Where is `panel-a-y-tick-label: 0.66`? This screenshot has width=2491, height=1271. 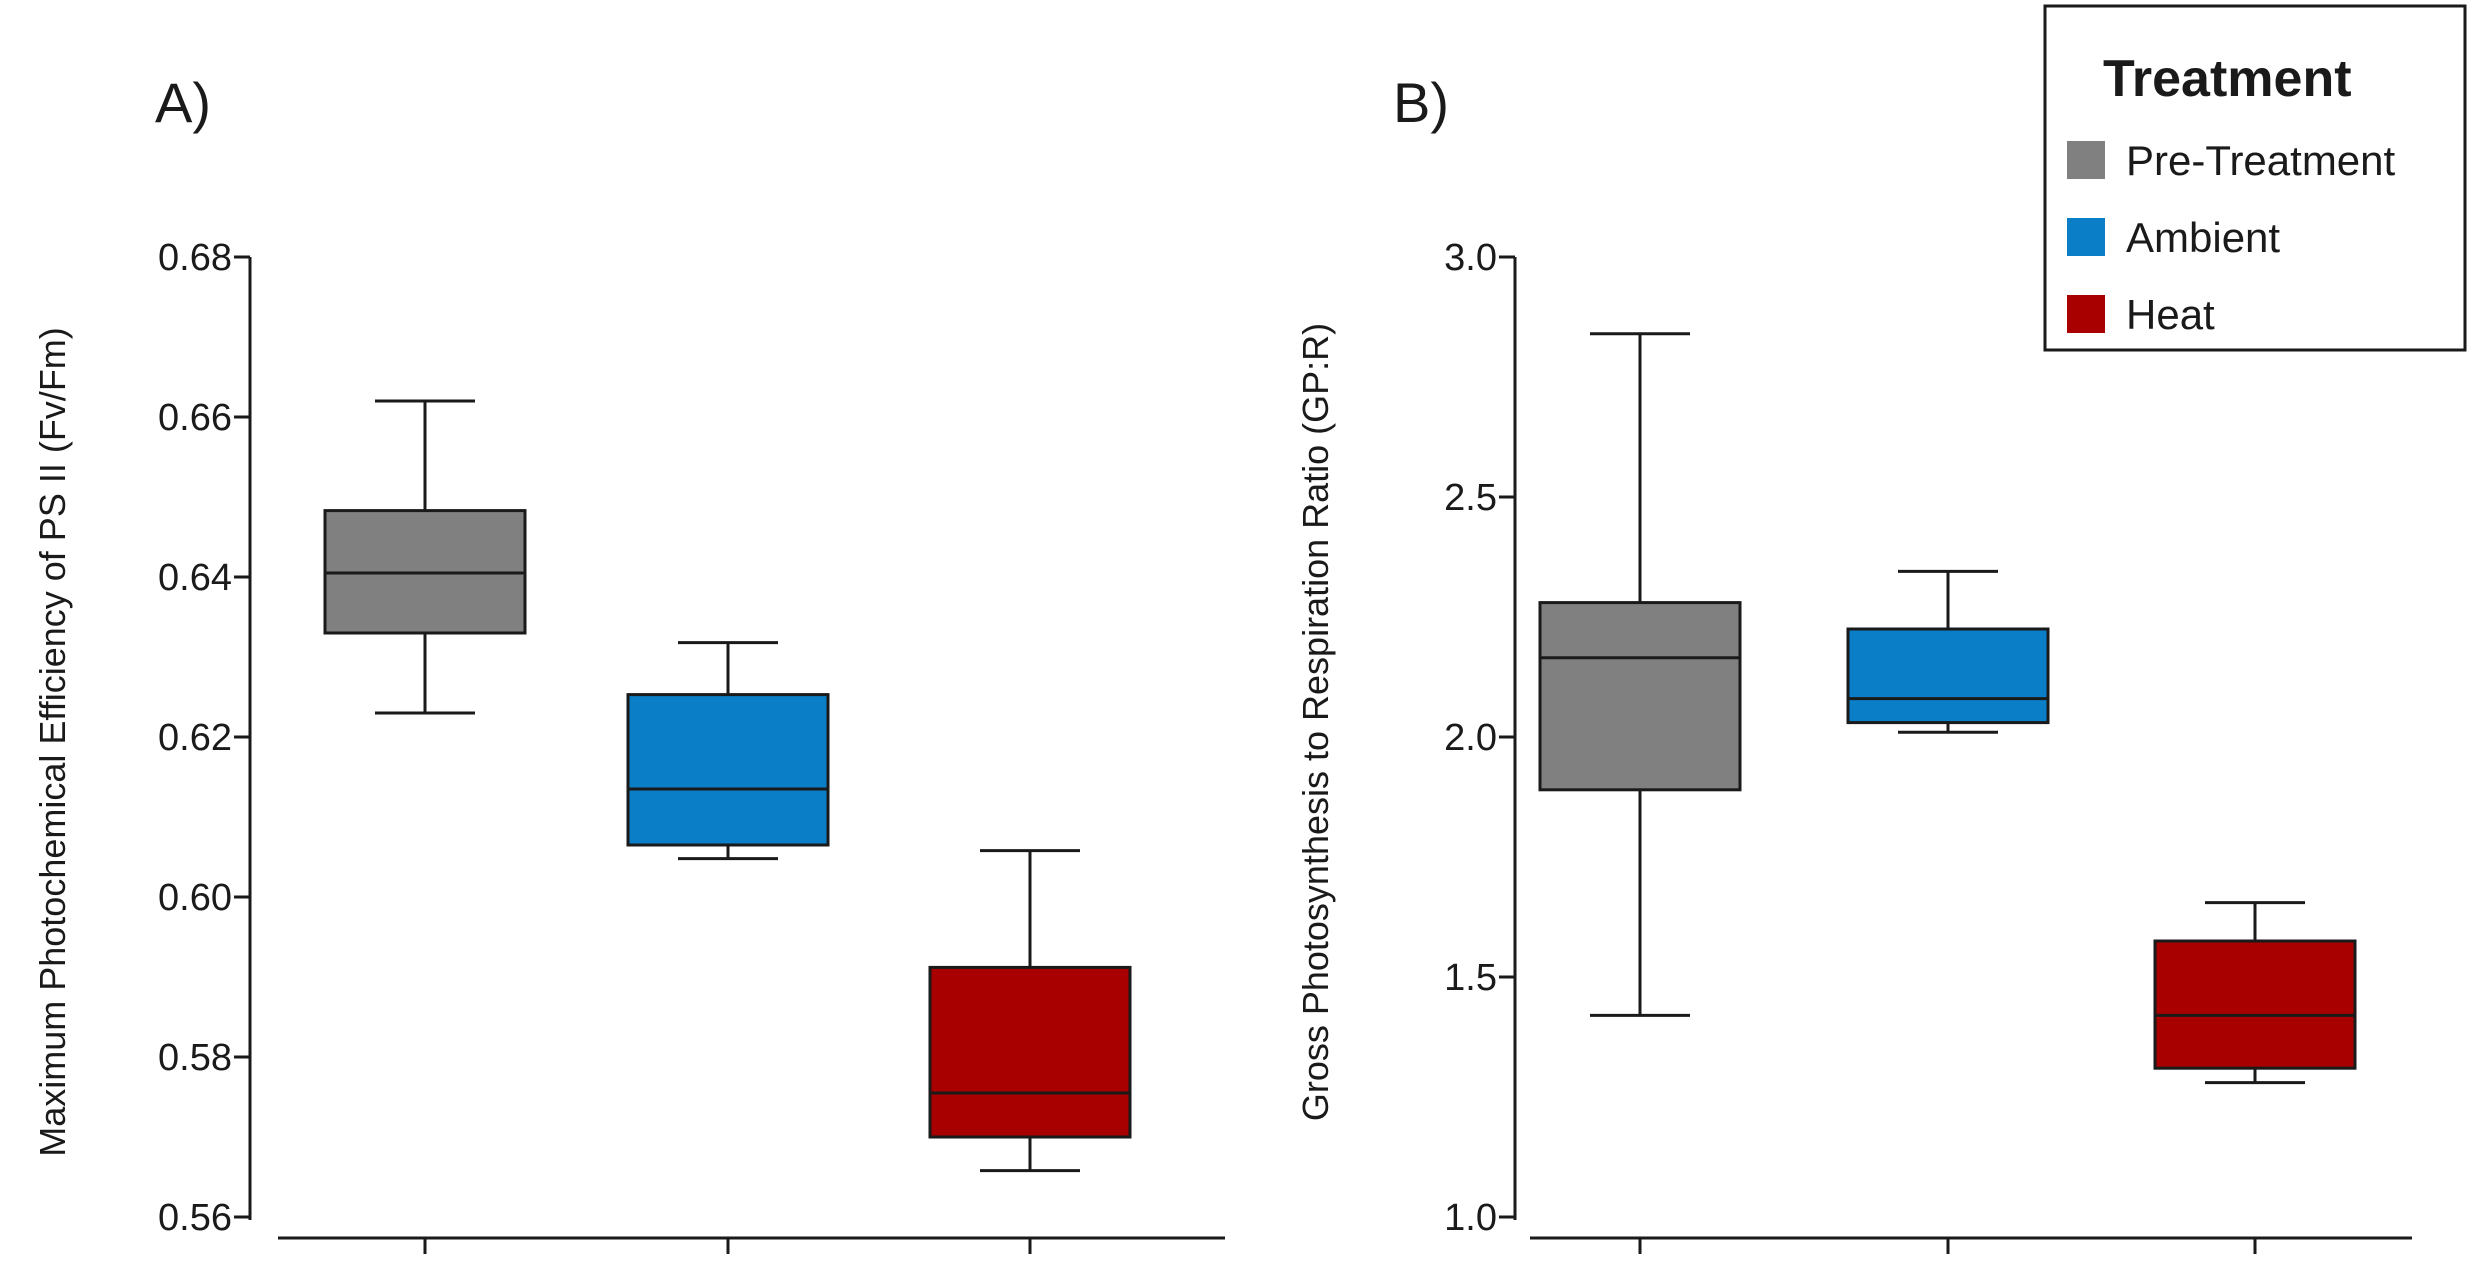
panel-a-y-tick-label: 0.66 is located at coordinates (195, 418).